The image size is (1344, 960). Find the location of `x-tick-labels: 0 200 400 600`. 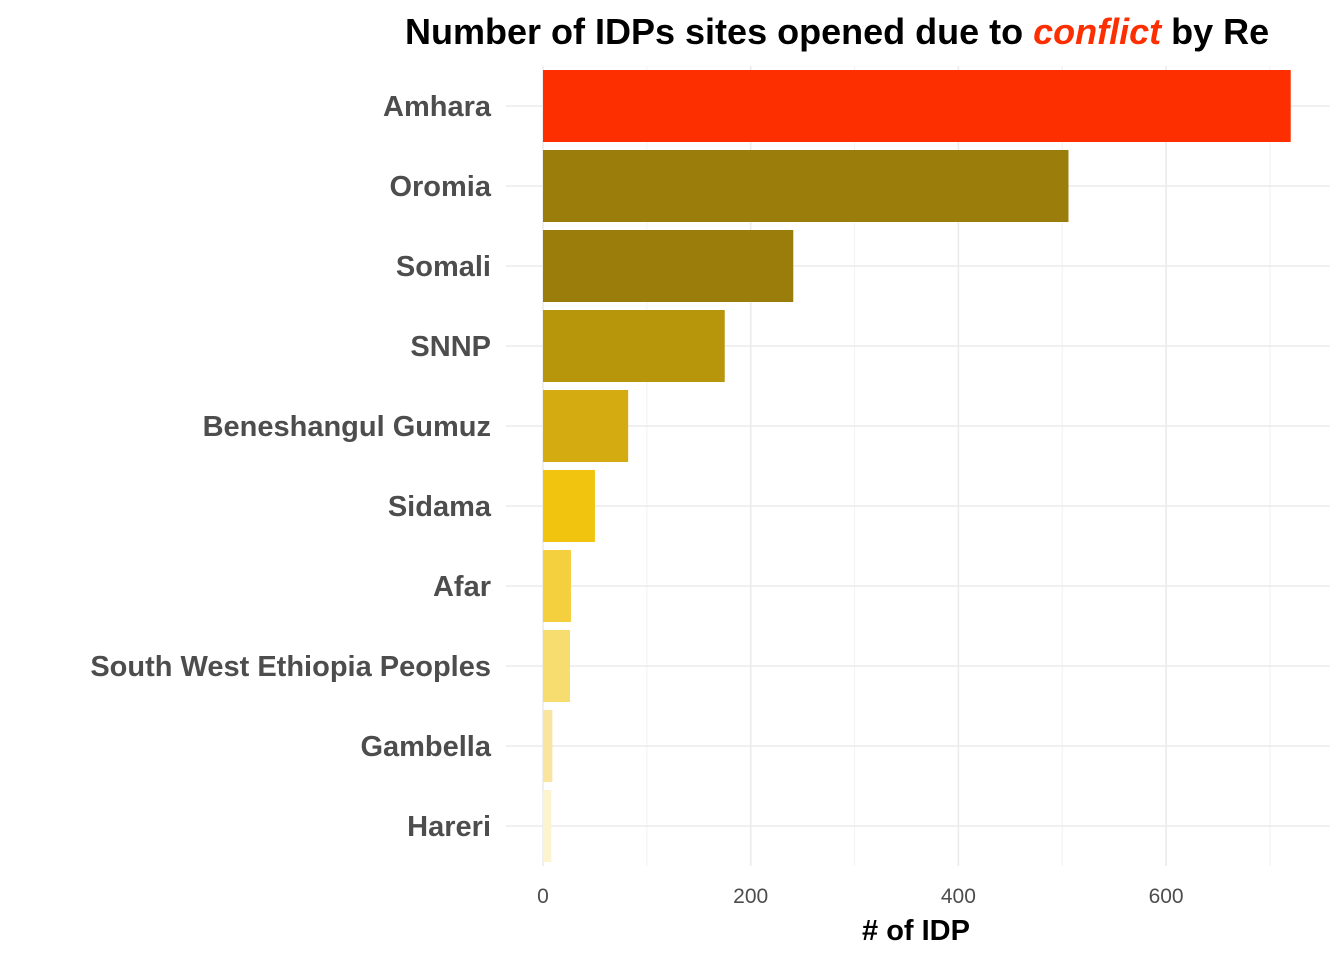

x-tick-labels: 0 200 400 600 is located at coordinates (860, 896).